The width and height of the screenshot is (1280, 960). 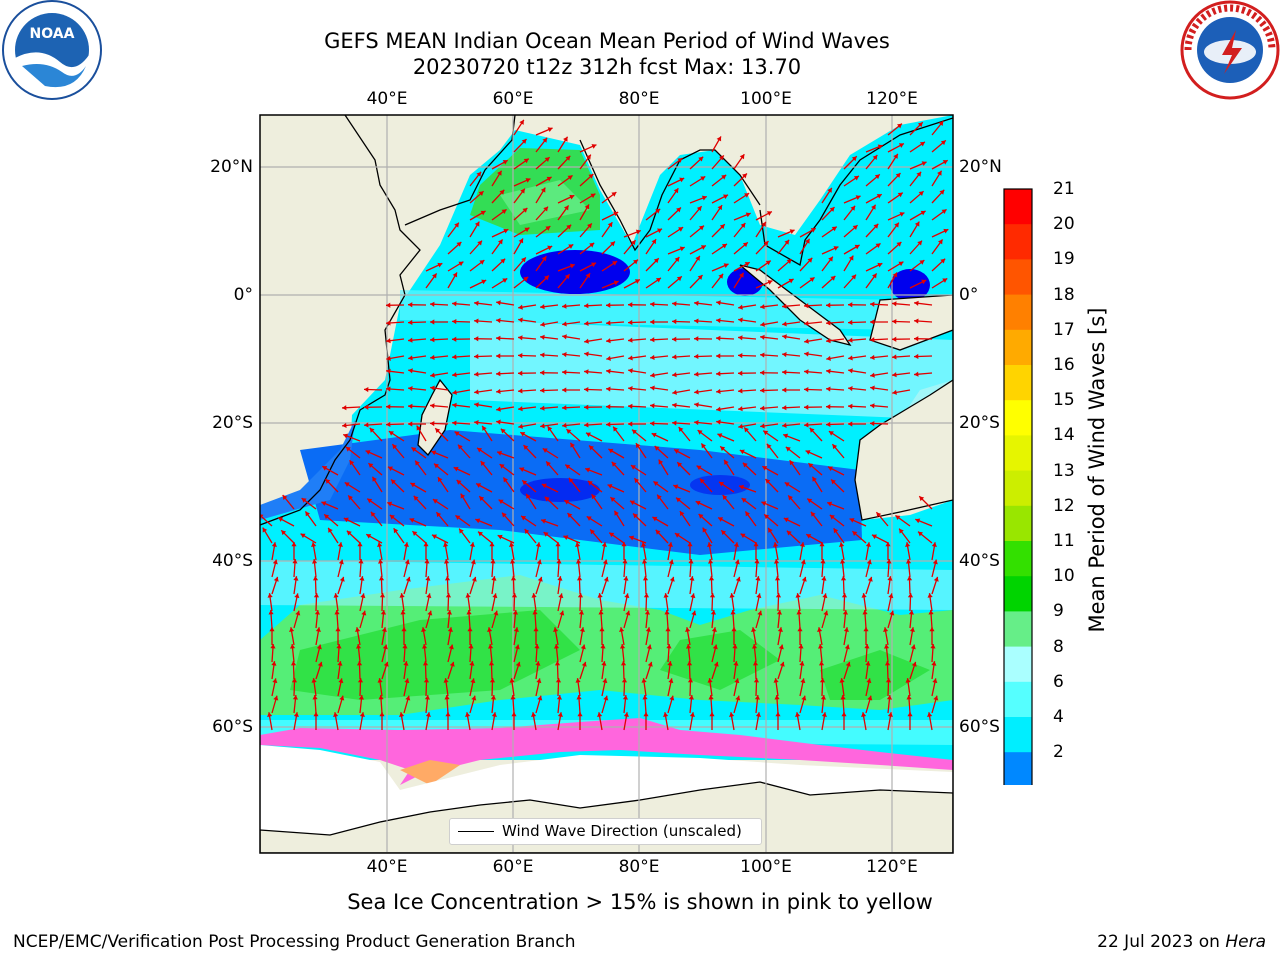 I want to click on colorbar-tick: 12, so click(x=1064, y=505).